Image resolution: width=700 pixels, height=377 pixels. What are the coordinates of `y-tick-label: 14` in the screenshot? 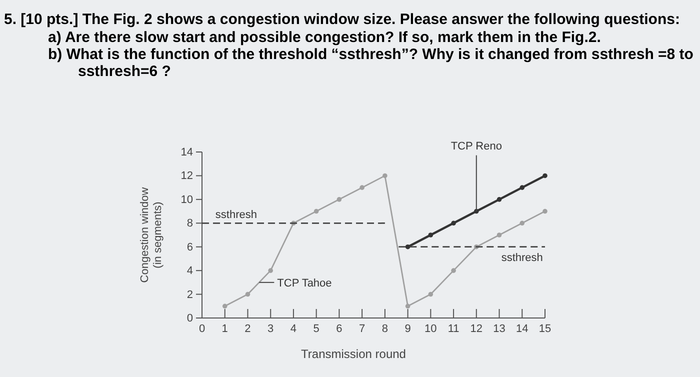 It's located at (186, 152).